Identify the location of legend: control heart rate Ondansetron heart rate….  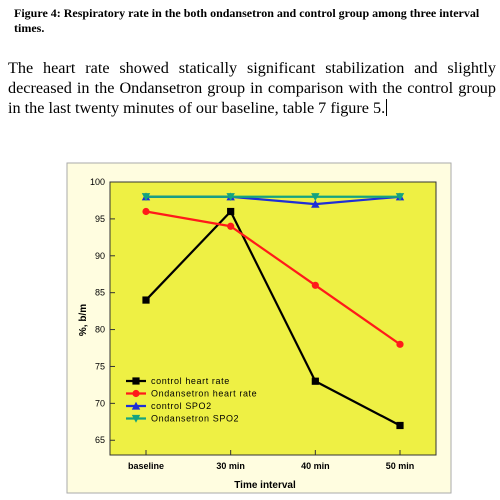
(191, 400).